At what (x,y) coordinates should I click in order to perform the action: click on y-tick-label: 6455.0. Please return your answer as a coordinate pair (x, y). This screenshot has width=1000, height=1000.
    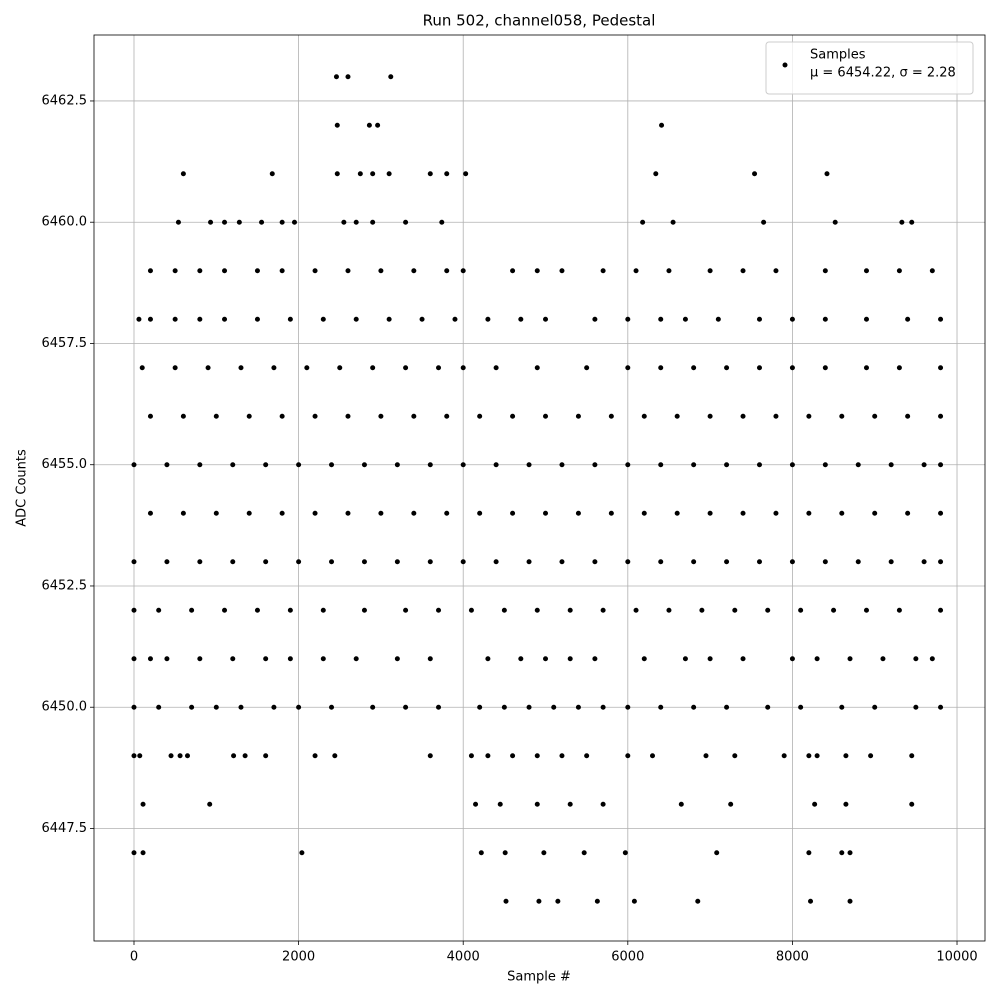
    Looking at the image, I should click on (65, 464).